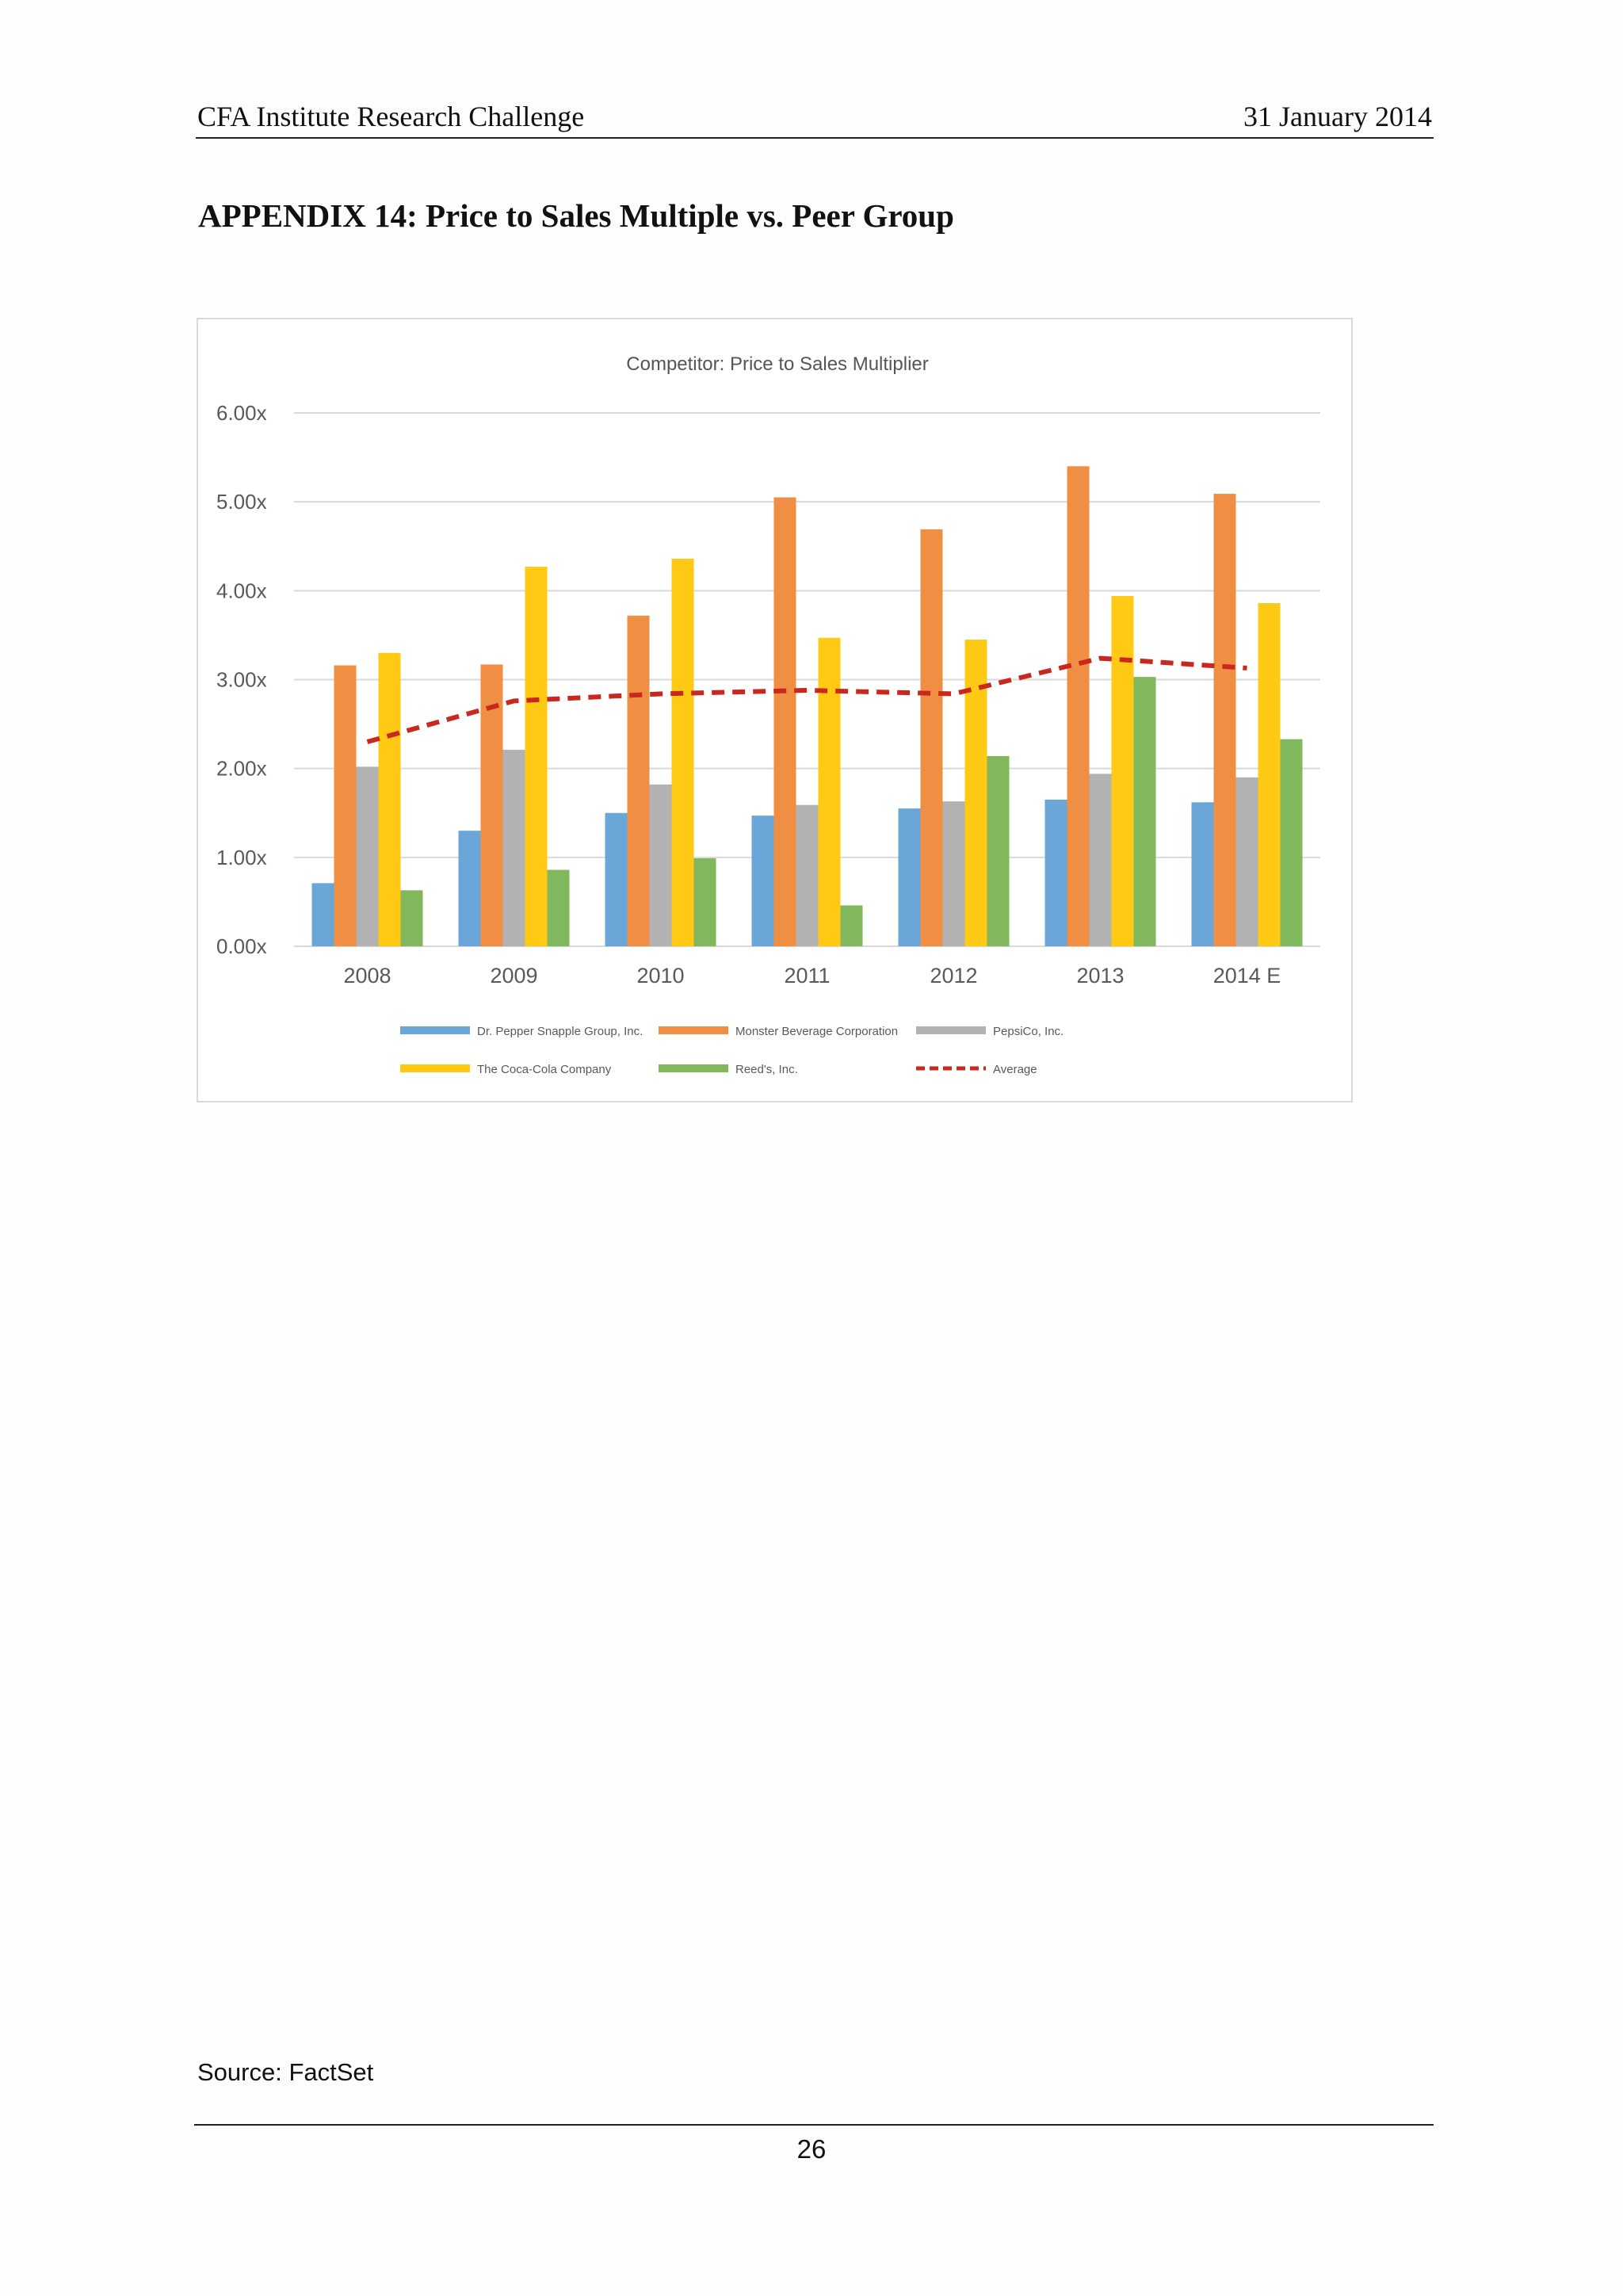 The width and height of the screenshot is (1623, 2296). I want to click on legend-label: Monster Beverage Corporation, so click(816, 1031).